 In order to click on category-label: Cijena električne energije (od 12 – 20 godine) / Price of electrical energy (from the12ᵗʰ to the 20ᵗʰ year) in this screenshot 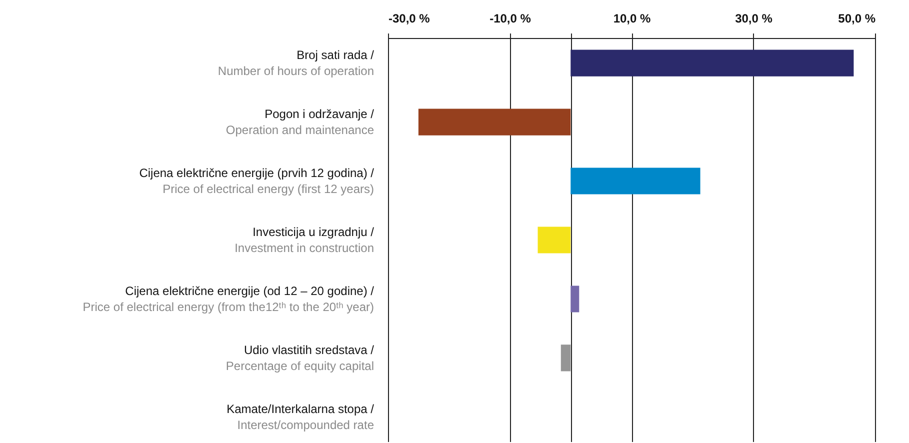, I will do `click(228, 299)`.